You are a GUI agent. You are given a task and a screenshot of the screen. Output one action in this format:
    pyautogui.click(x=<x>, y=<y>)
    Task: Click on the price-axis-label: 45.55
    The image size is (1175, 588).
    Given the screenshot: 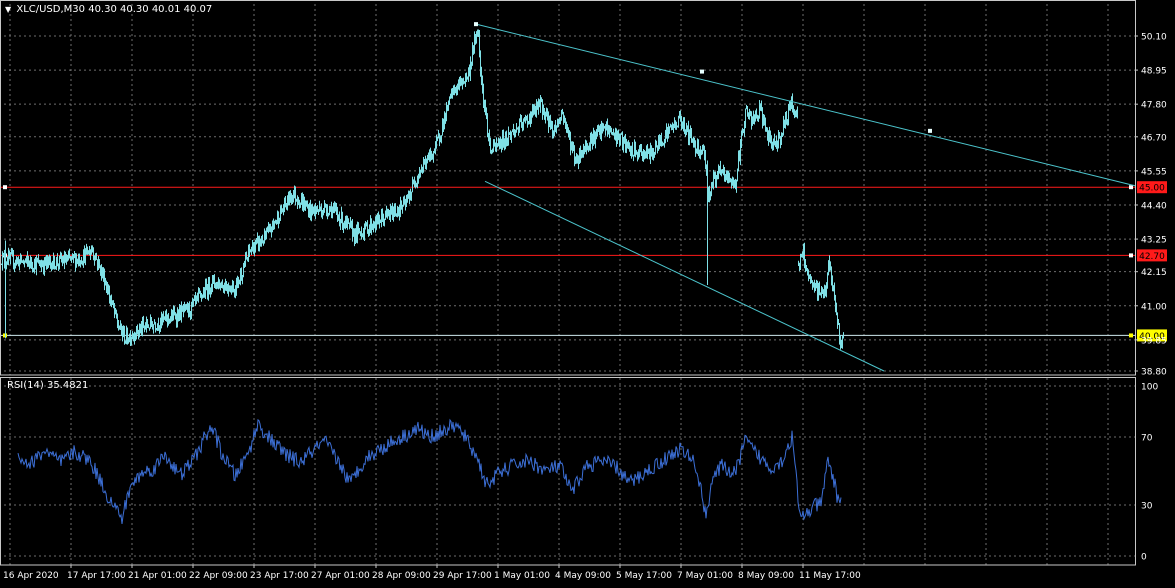 What is the action you would take?
    pyautogui.click(x=1154, y=172)
    